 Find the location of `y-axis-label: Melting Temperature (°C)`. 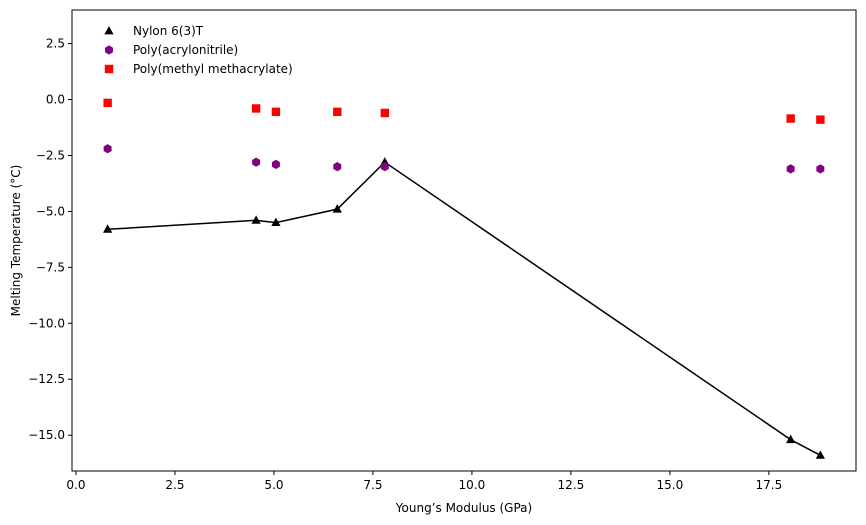

y-axis-label: Melting Temperature (°C) is located at coordinates (16, 241).